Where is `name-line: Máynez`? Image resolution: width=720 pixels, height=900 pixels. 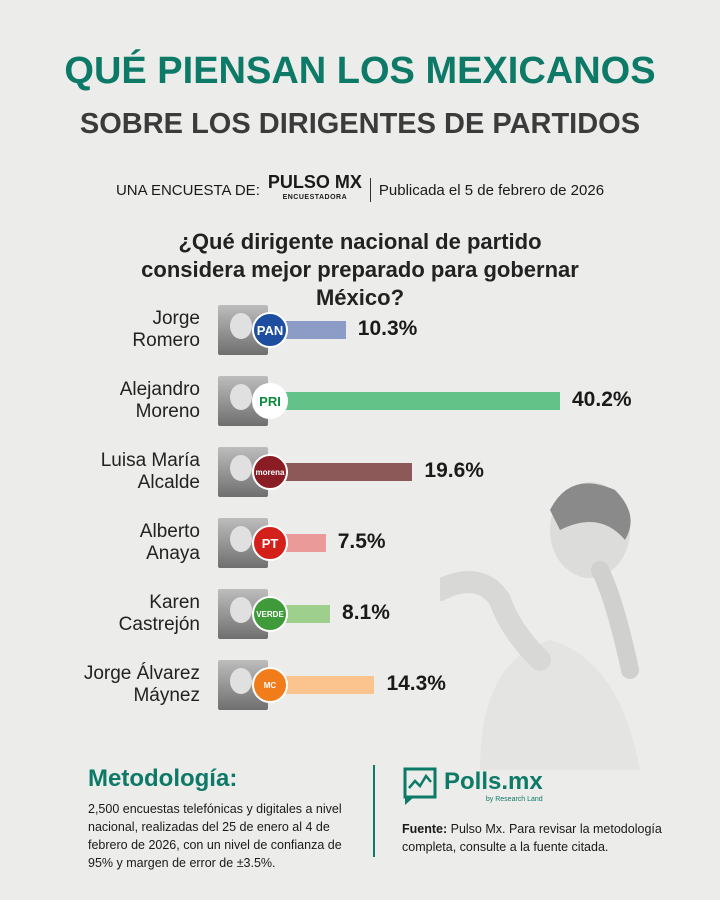
name-line: Máynez is located at coordinates (166, 695).